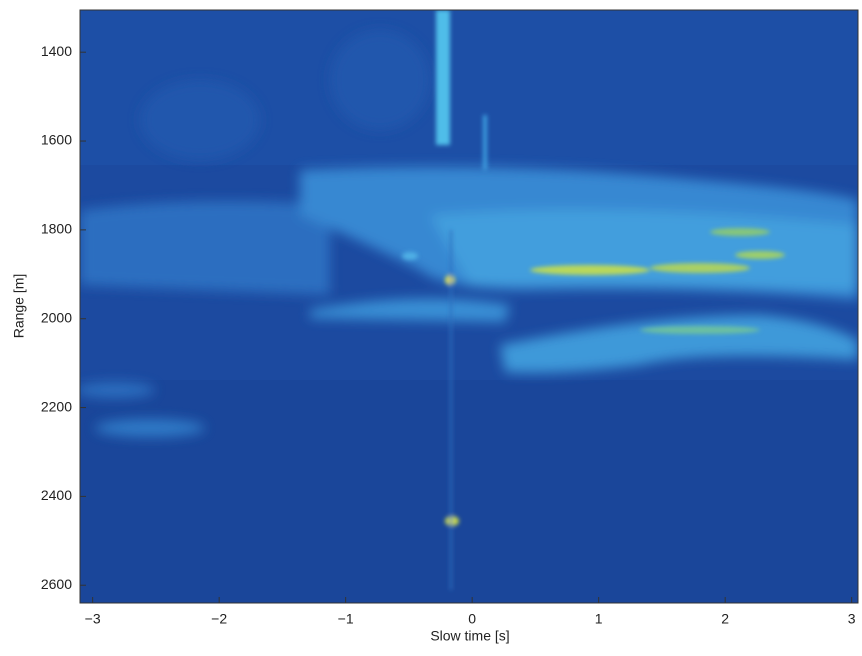  What do you see at coordinates (93, 619) in the screenshot?
I see `x-tick-label: −3` at bounding box center [93, 619].